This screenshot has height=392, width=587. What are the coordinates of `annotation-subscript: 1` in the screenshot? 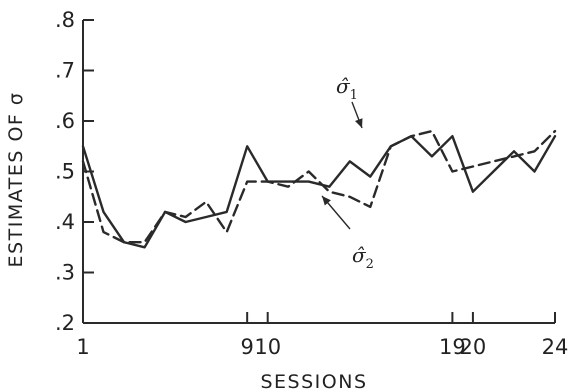 It's located at (354, 95).